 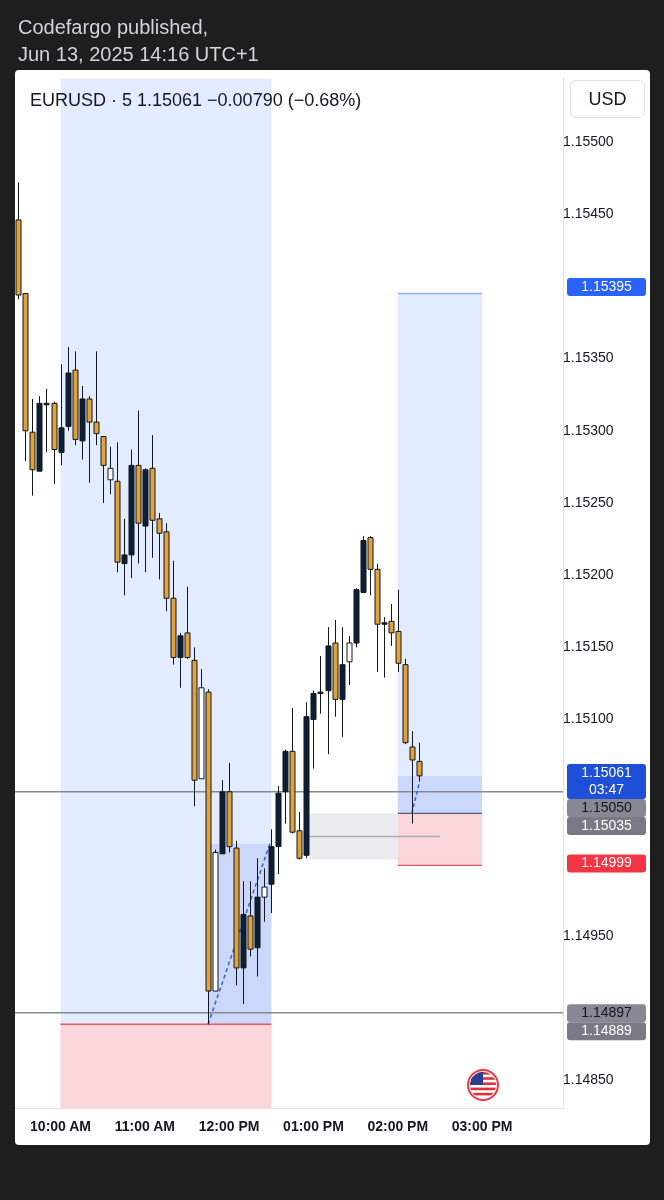 What do you see at coordinates (196, 100) in the screenshot?
I see `text: EURUSD · 5 1.15061 −0.00790 (−0.68%)` at bounding box center [196, 100].